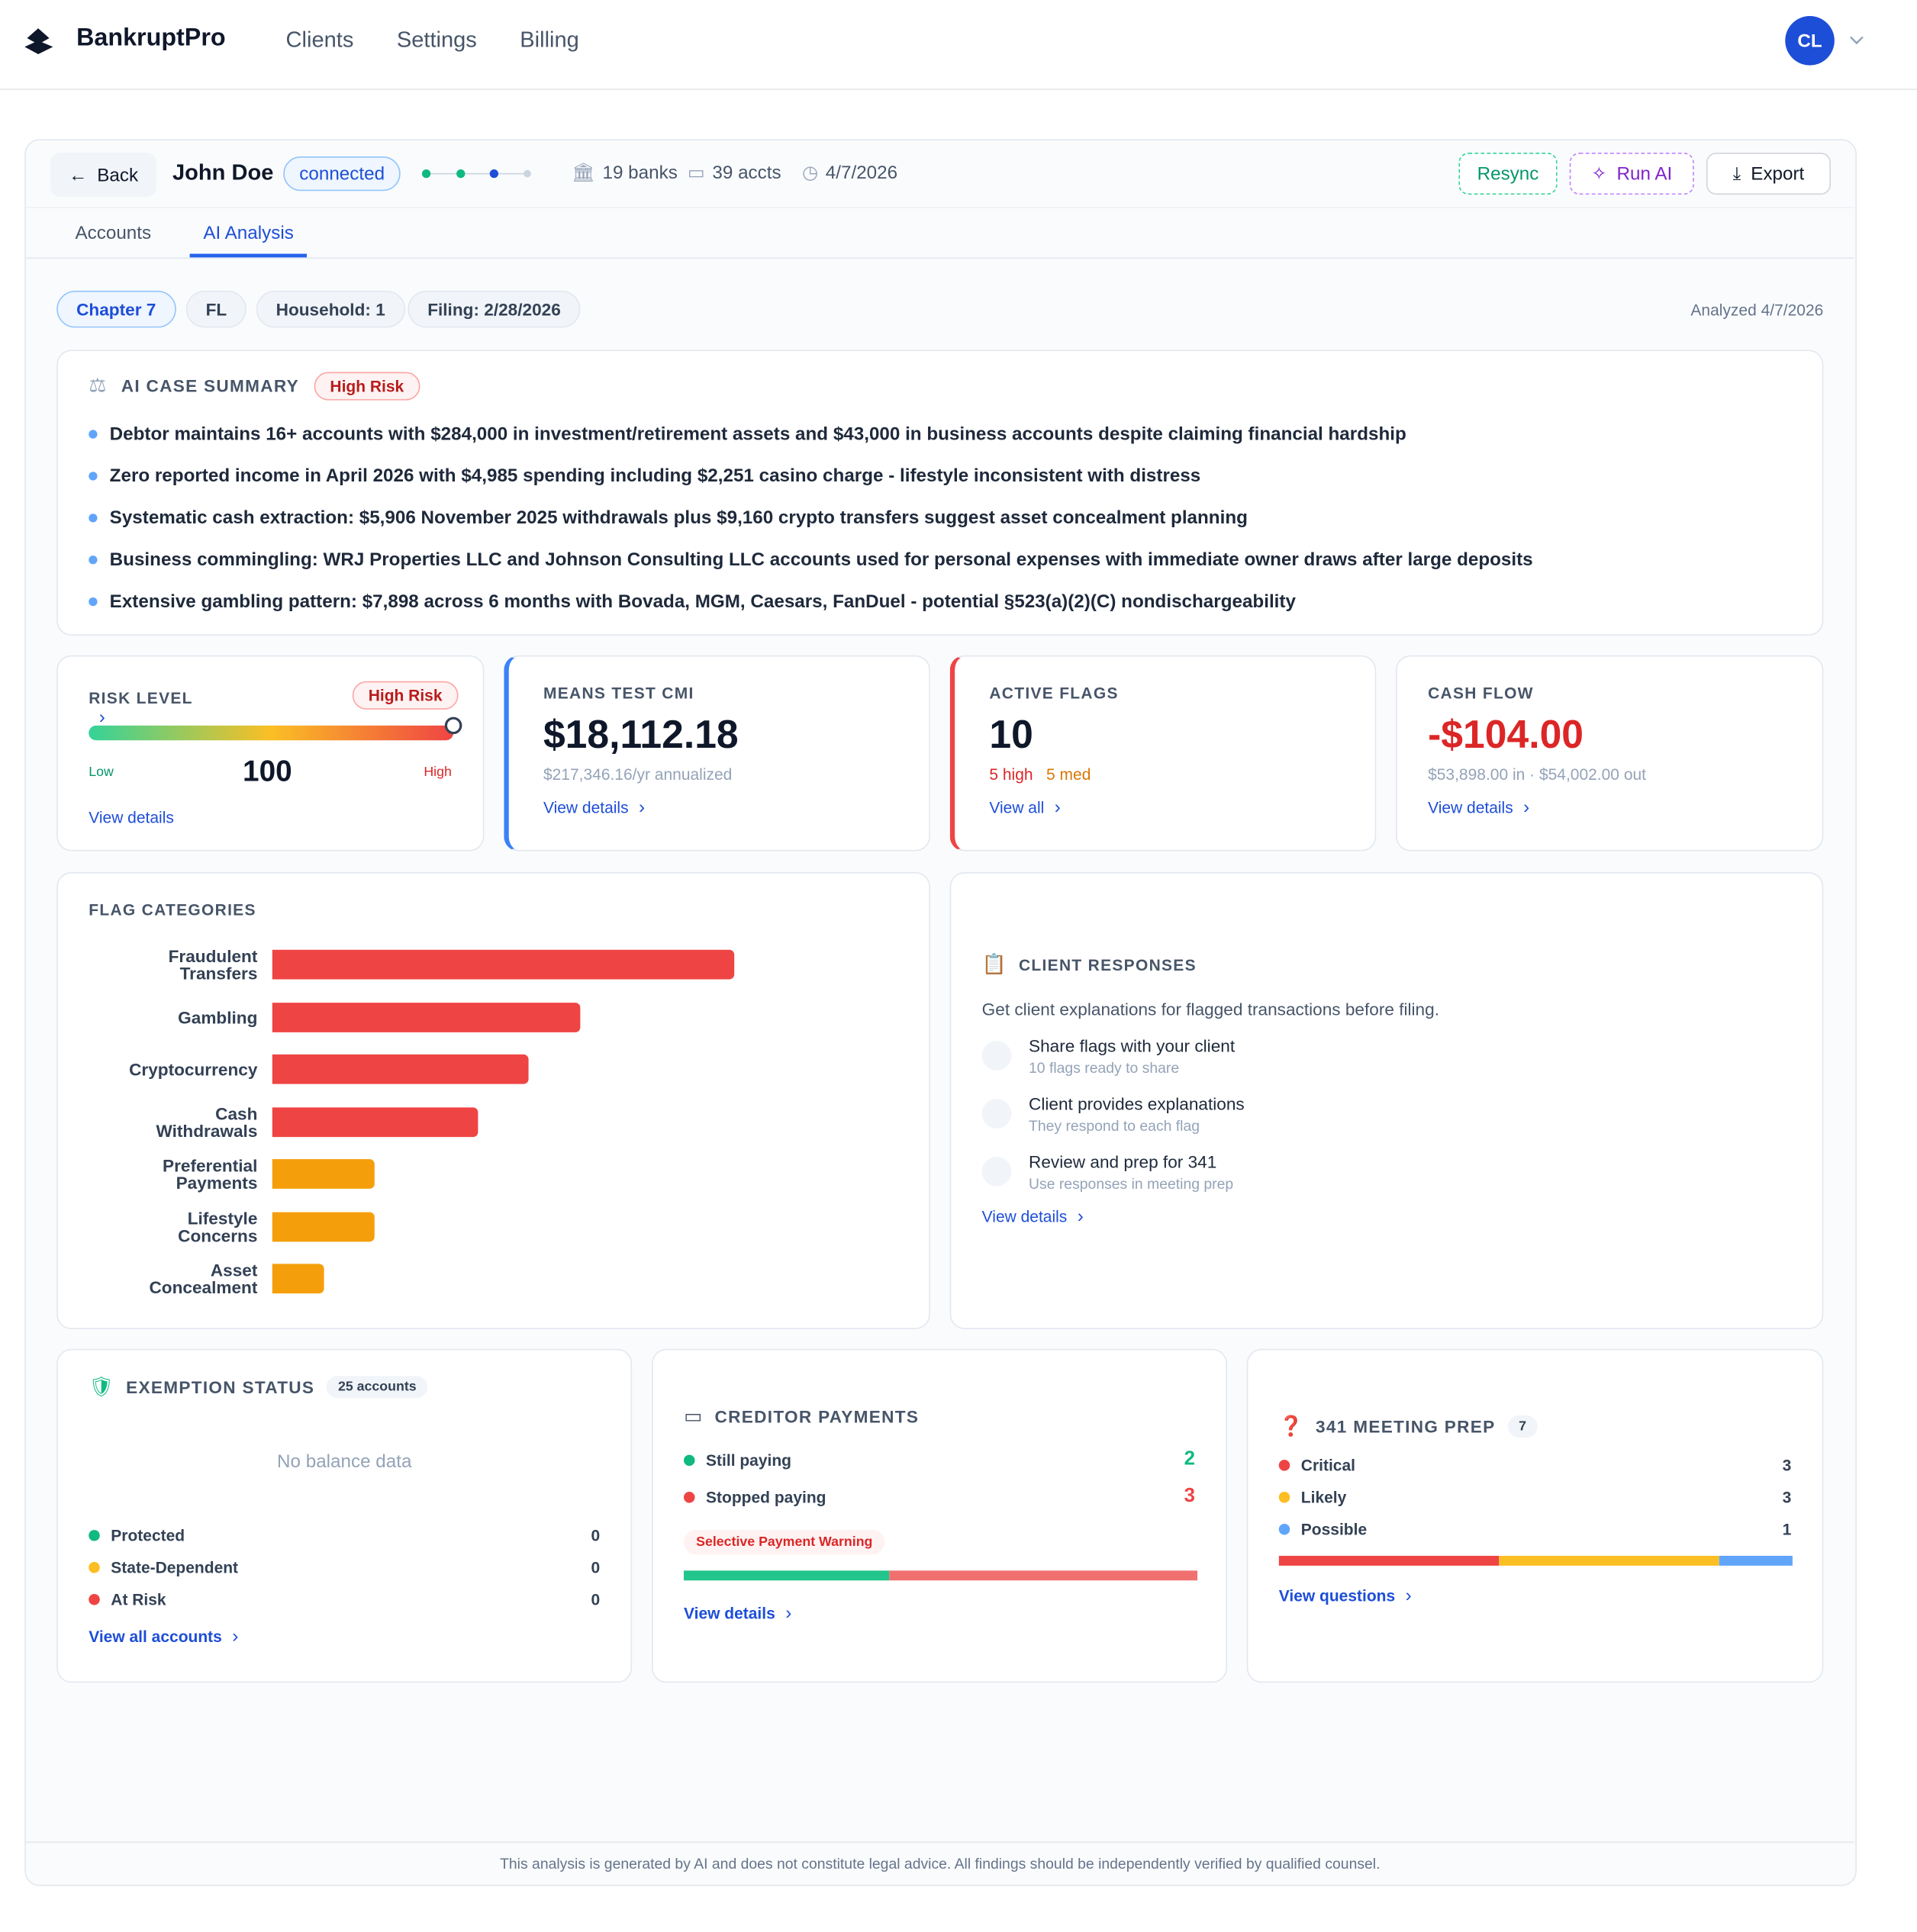 This screenshot has width=1917, height=1932. I want to click on link: View all accounts, so click(155, 1636).